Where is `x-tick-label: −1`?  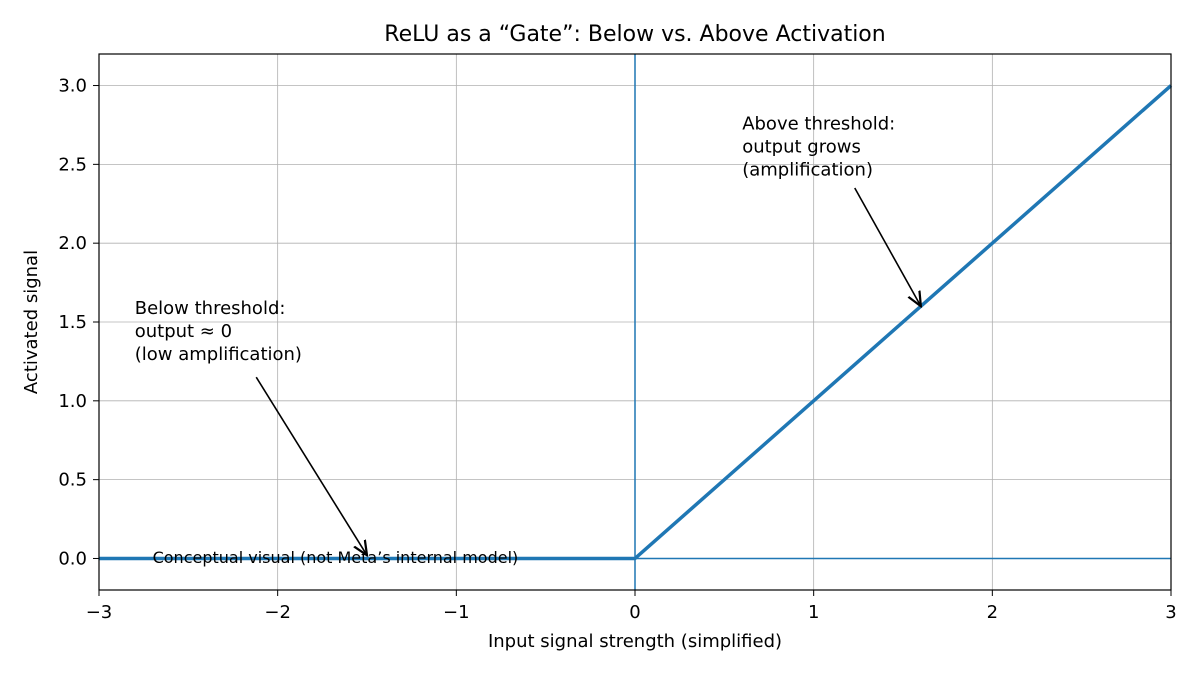
x-tick-label: −1 is located at coordinates (456, 612).